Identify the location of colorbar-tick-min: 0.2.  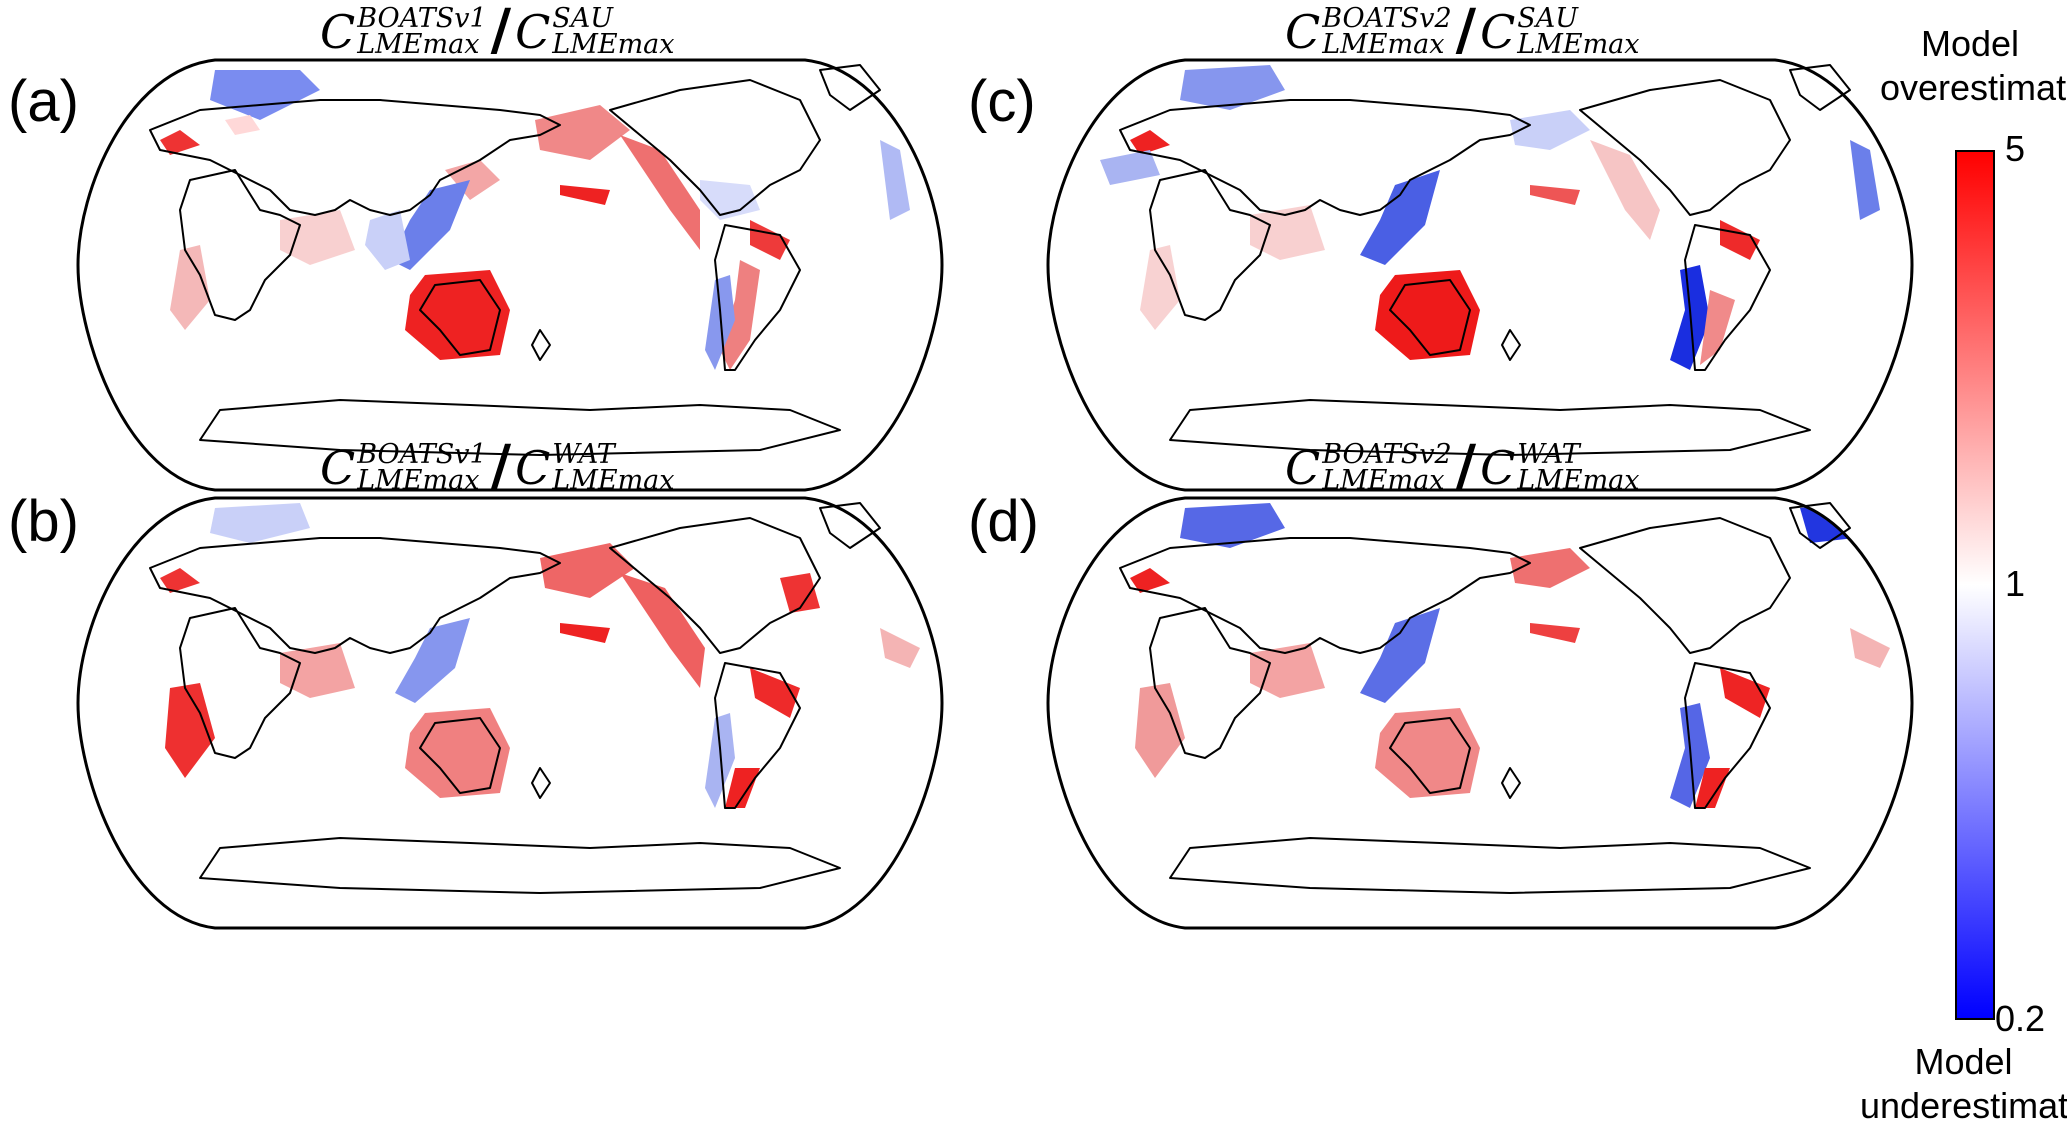
(2020, 1018).